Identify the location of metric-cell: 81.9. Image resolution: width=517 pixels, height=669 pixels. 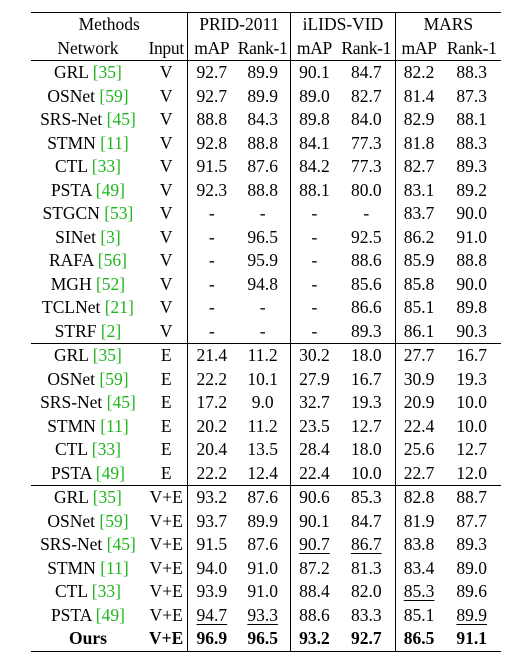
(418, 521).